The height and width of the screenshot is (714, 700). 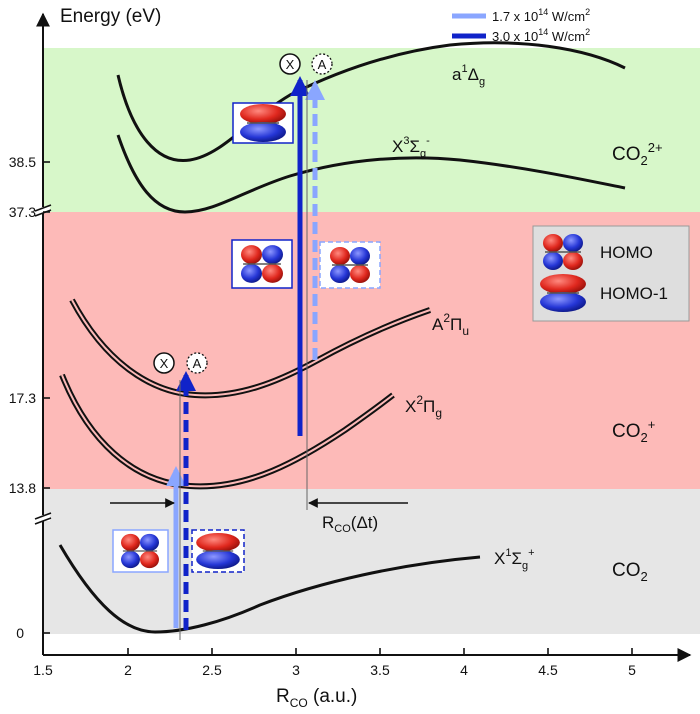 I want to click on curve-neutral-ground, so click(x=269, y=589).